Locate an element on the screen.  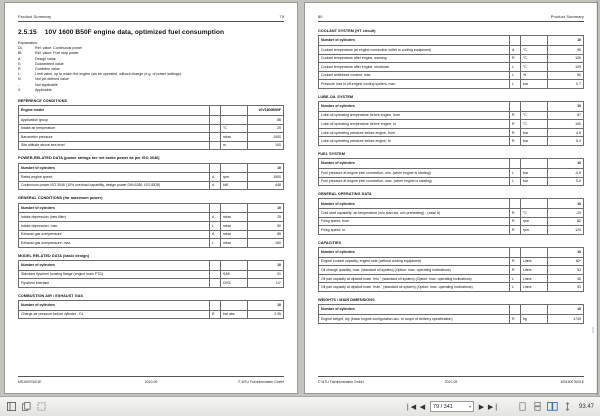
toolbar-left-group is located at coordinates (26, 407).